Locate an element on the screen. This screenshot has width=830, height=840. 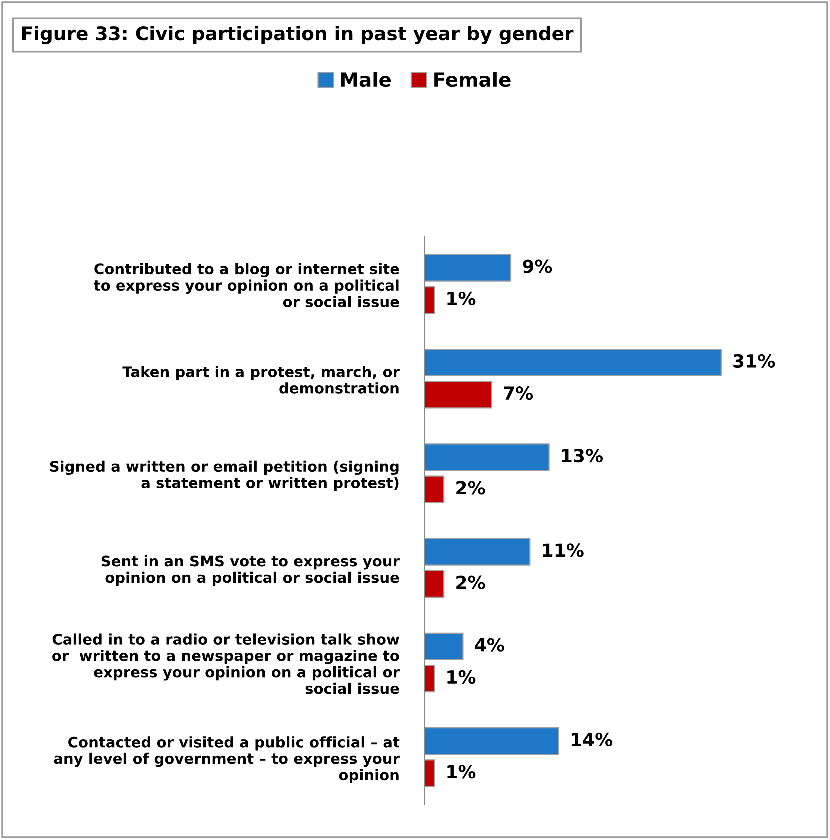
chart-title: Figure 33: Civic participation in past year by gender is located at coordinates (298, 35).